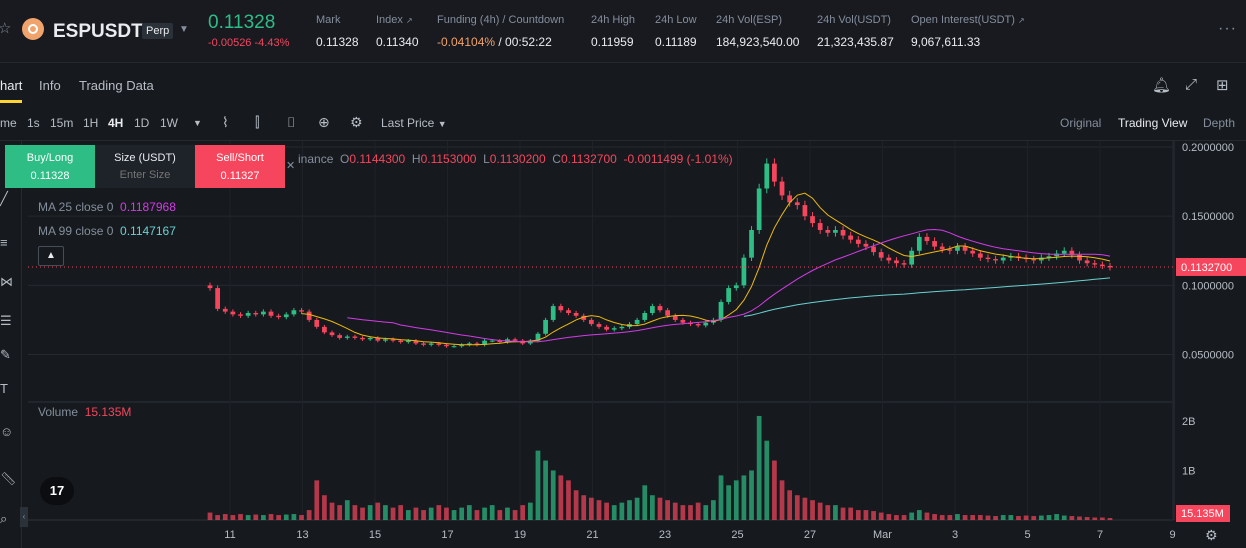 This screenshot has height=548, width=1246. What do you see at coordinates (257, 122) in the screenshot?
I see `candle-type-icon: ⫿` at bounding box center [257, 122].